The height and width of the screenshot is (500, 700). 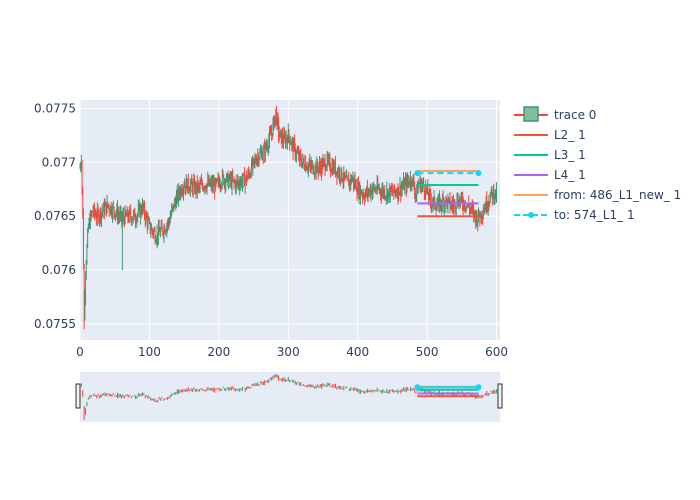 What do you see at coordinates (570, 175) in the screenshot?
I see `legend-label: L4_ 1` at bounding box center [570, 175].